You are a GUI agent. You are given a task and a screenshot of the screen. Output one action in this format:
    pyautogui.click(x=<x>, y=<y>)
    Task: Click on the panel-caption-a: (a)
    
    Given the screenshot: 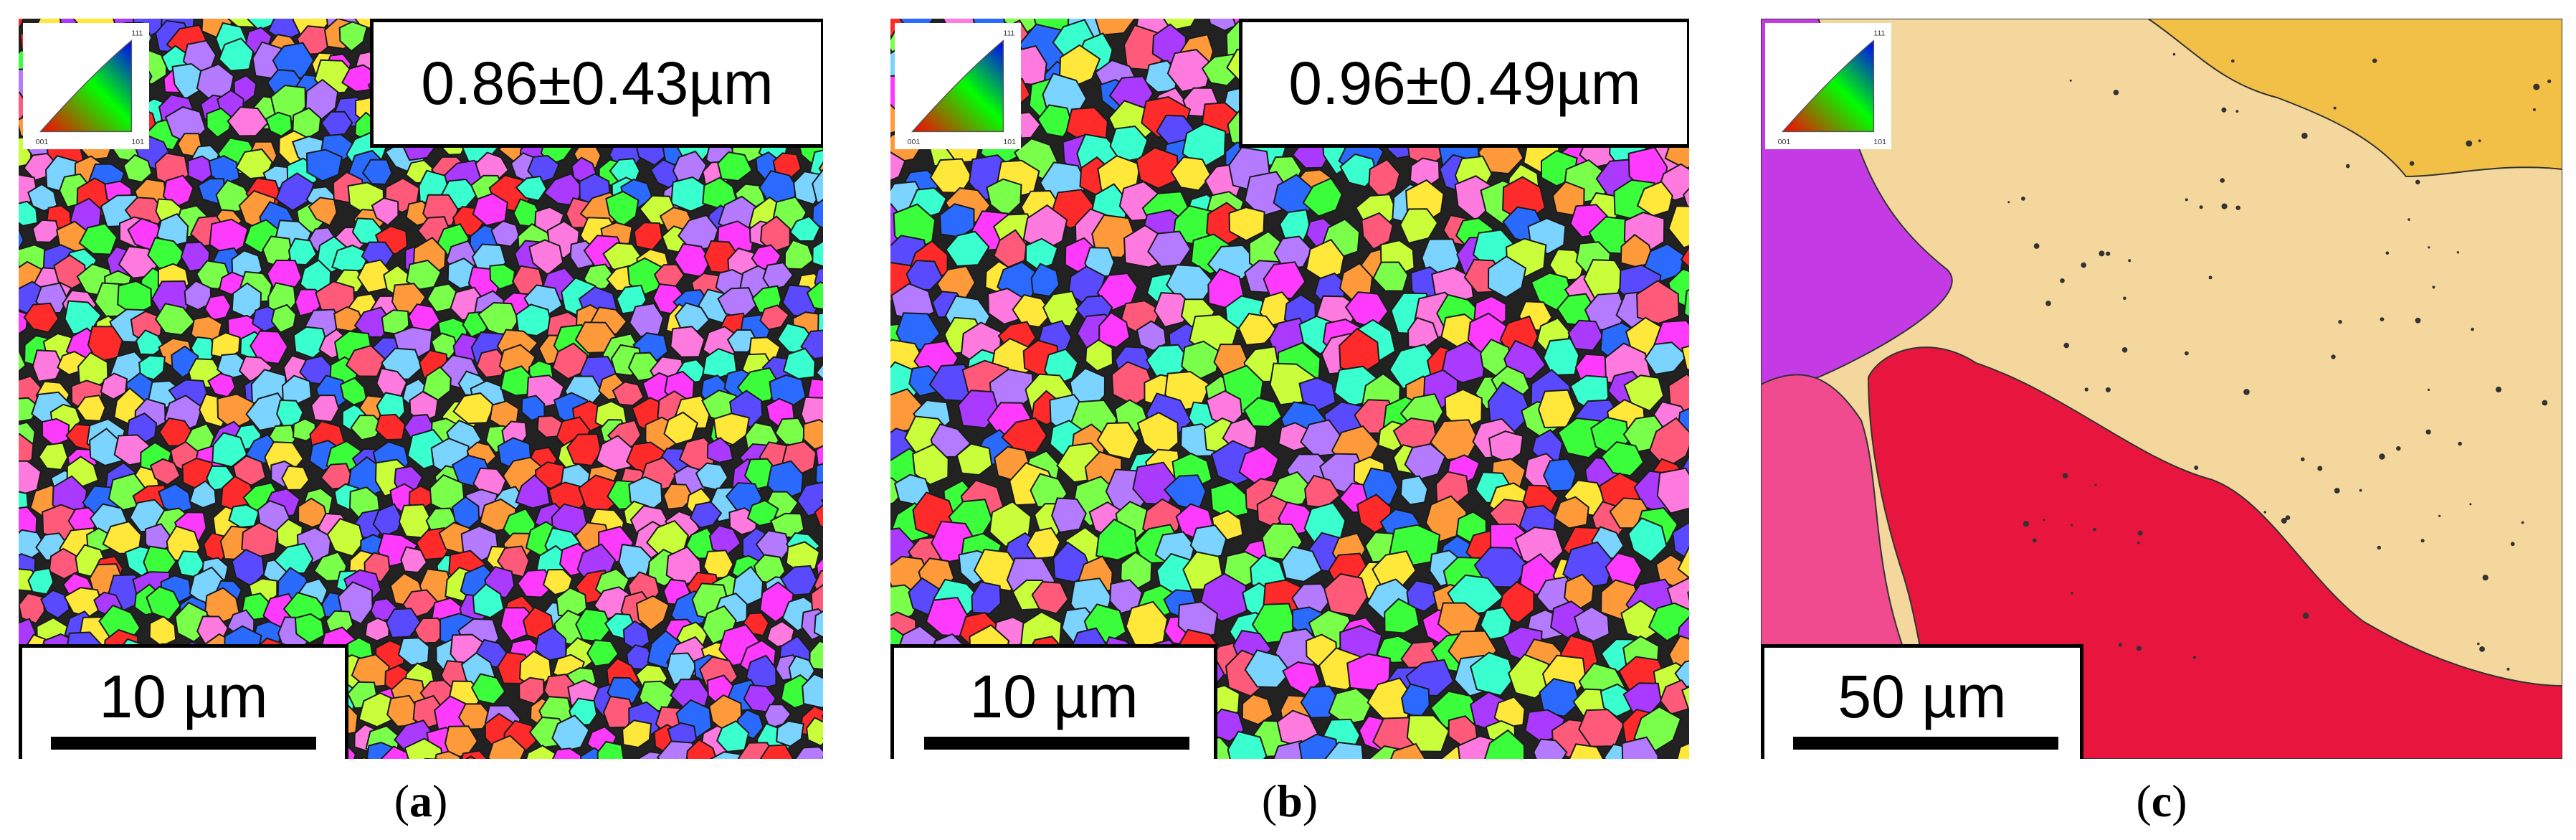 What is the action you would take?
    pyautogui.click(x=421, y=801)
    